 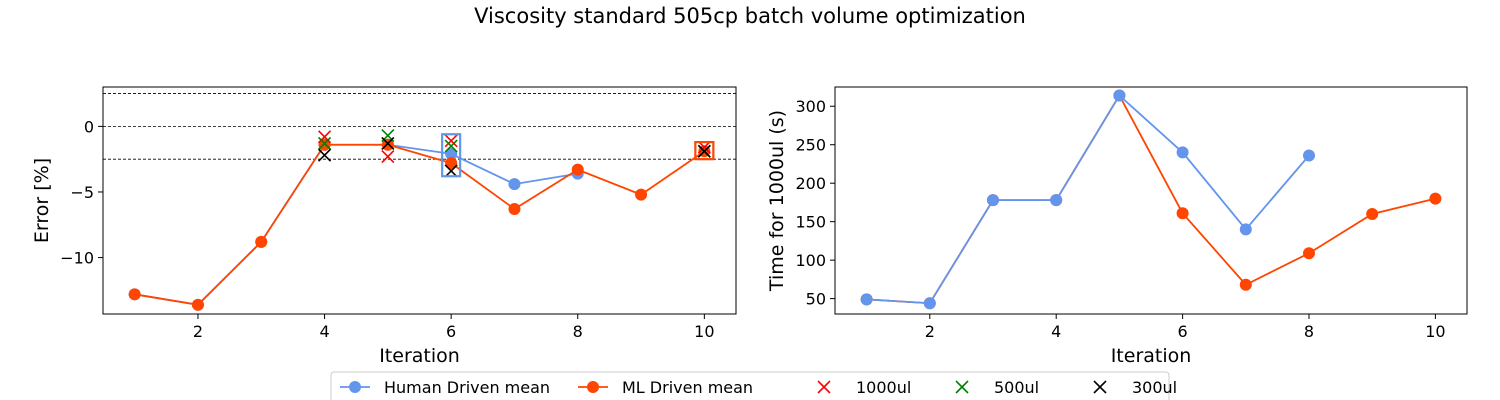 I want to click on y-tick-label: −10, so click(x=77, y=258).